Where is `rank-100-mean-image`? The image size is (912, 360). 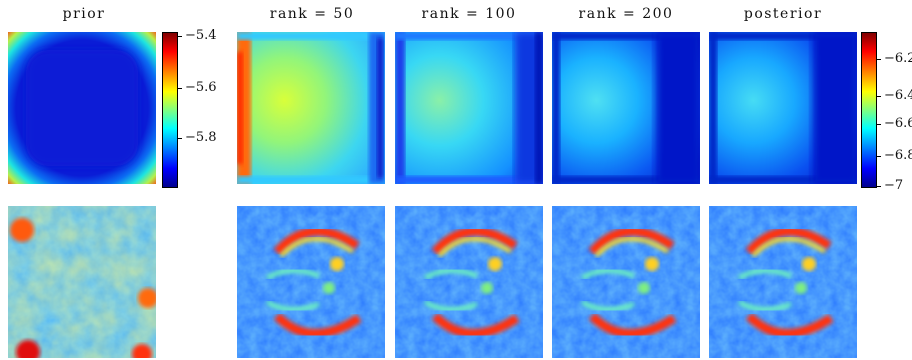 rank-100-mean-image is located at coordinates (469, 108).